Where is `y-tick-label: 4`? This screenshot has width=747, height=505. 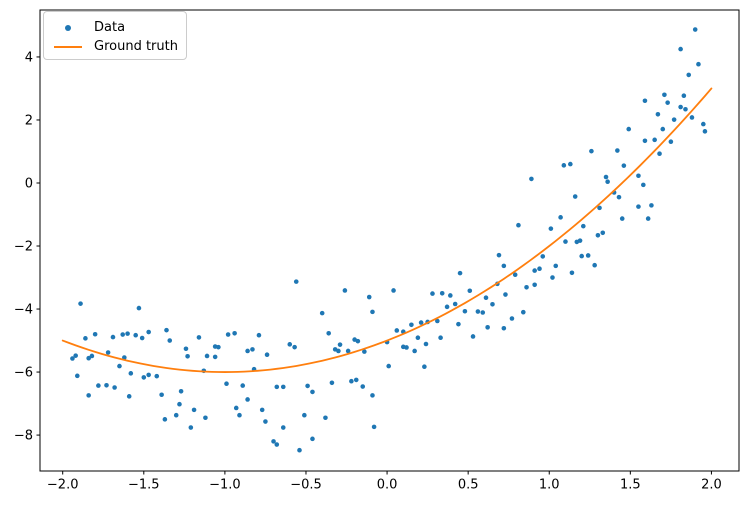 y-tick-label: 4 is located at coordinates (29, 57).